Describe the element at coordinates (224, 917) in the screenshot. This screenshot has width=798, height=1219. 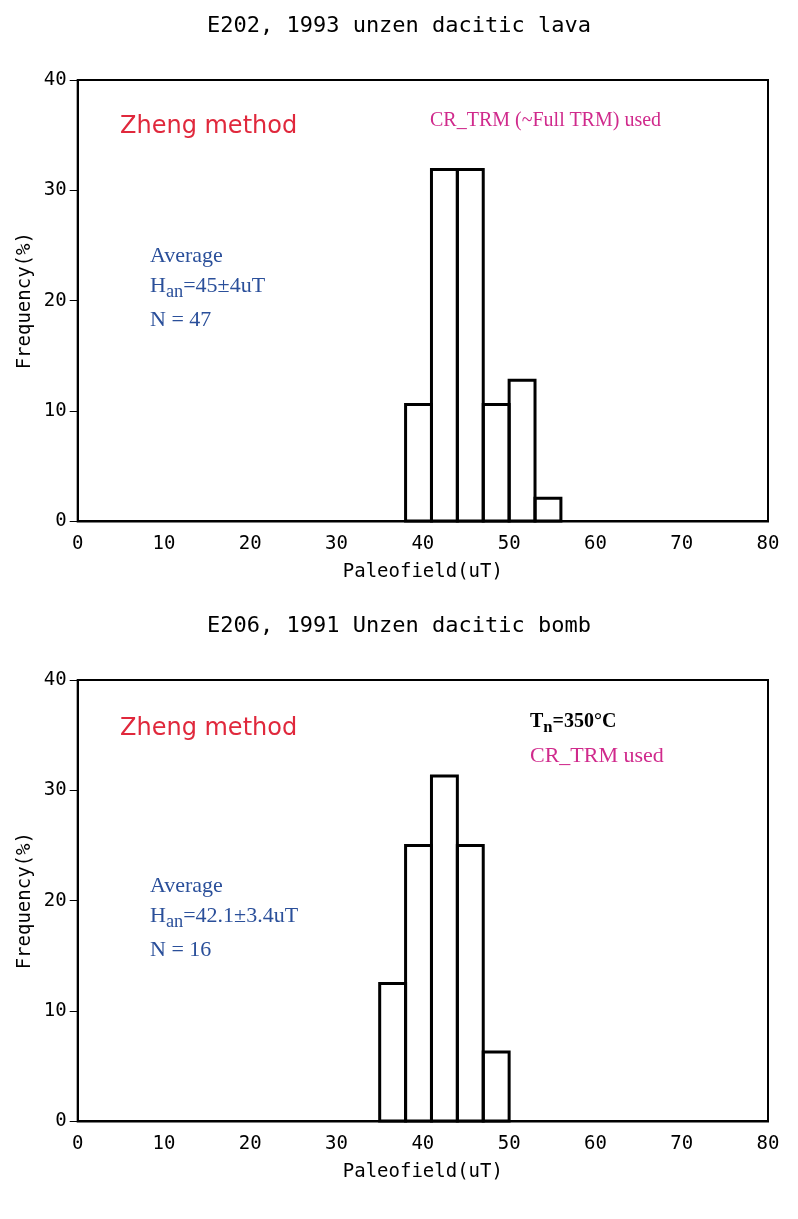
I see `annotation: H$_{an}$=42.1±3.4uT` at that location.